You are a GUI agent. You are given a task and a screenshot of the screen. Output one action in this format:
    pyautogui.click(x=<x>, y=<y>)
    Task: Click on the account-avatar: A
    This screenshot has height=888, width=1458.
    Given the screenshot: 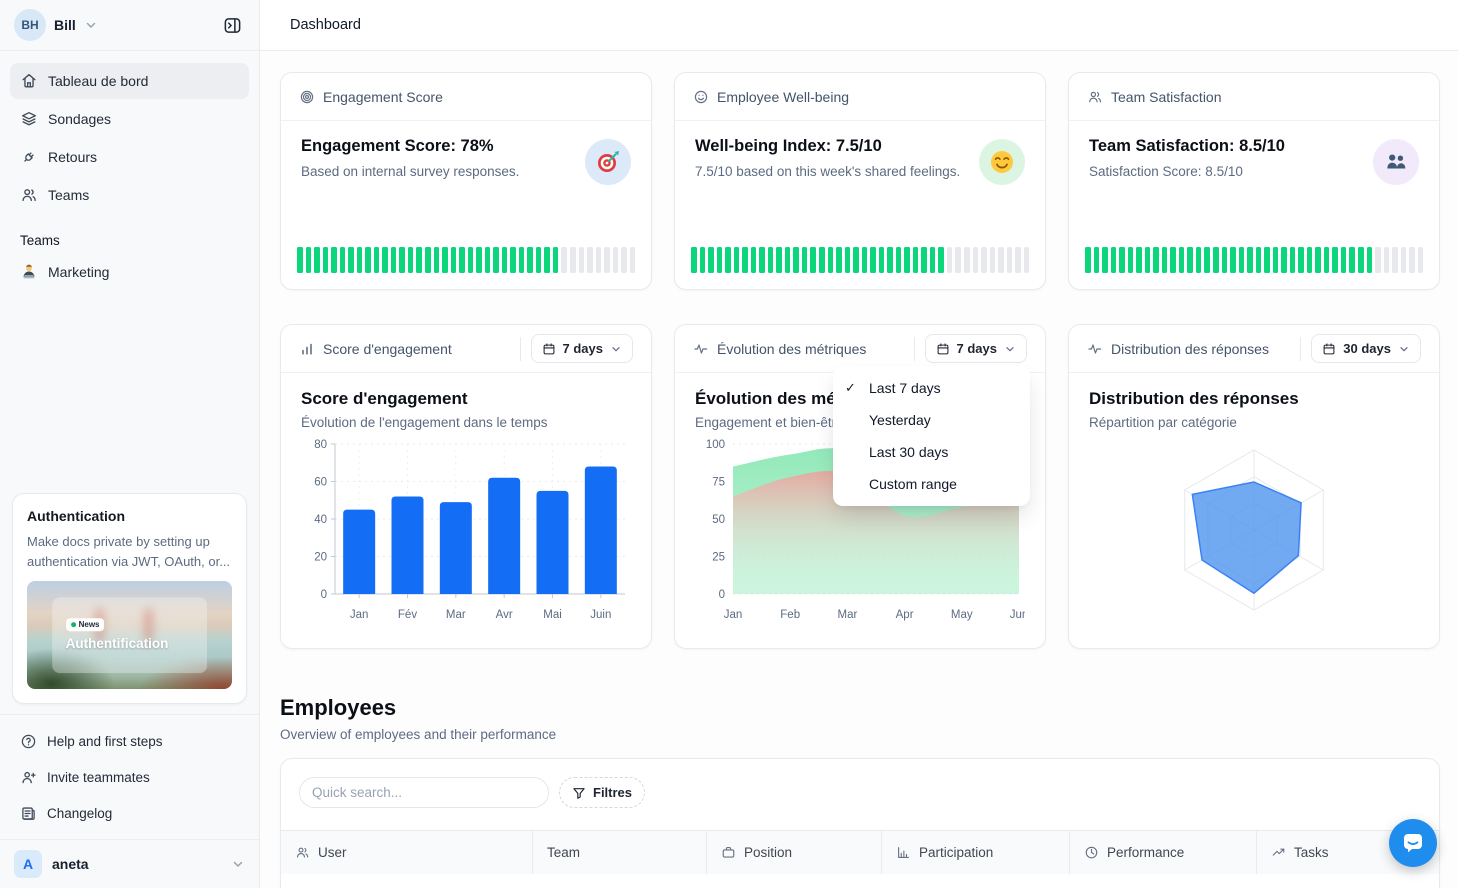 What is the action you would take?
    pyautogui.click(x=28, y=864)
    